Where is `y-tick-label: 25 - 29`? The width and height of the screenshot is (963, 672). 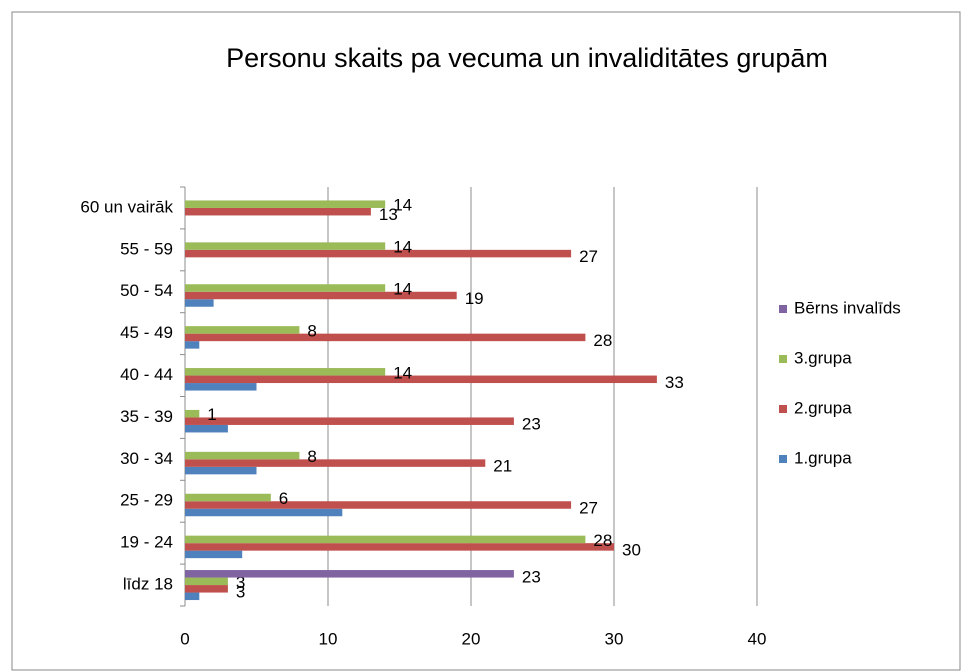
y-tick-label: 25 - 29 is located at coordinates (146, 500).